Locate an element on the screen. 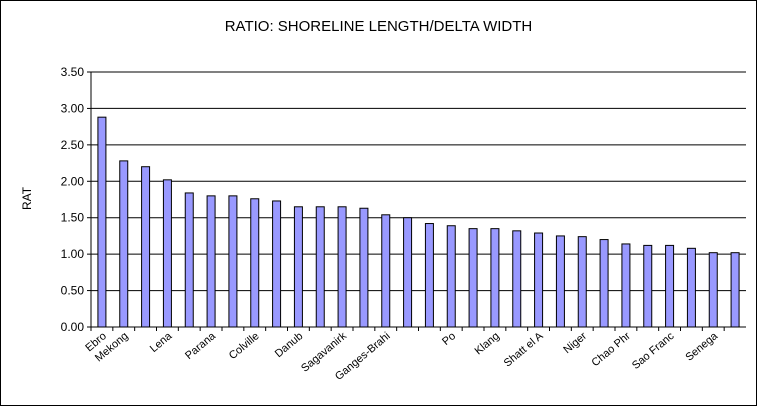 This screenshot has width=757, height=406. y-tick-label: 0.00 is located at coordinates (73, 327).